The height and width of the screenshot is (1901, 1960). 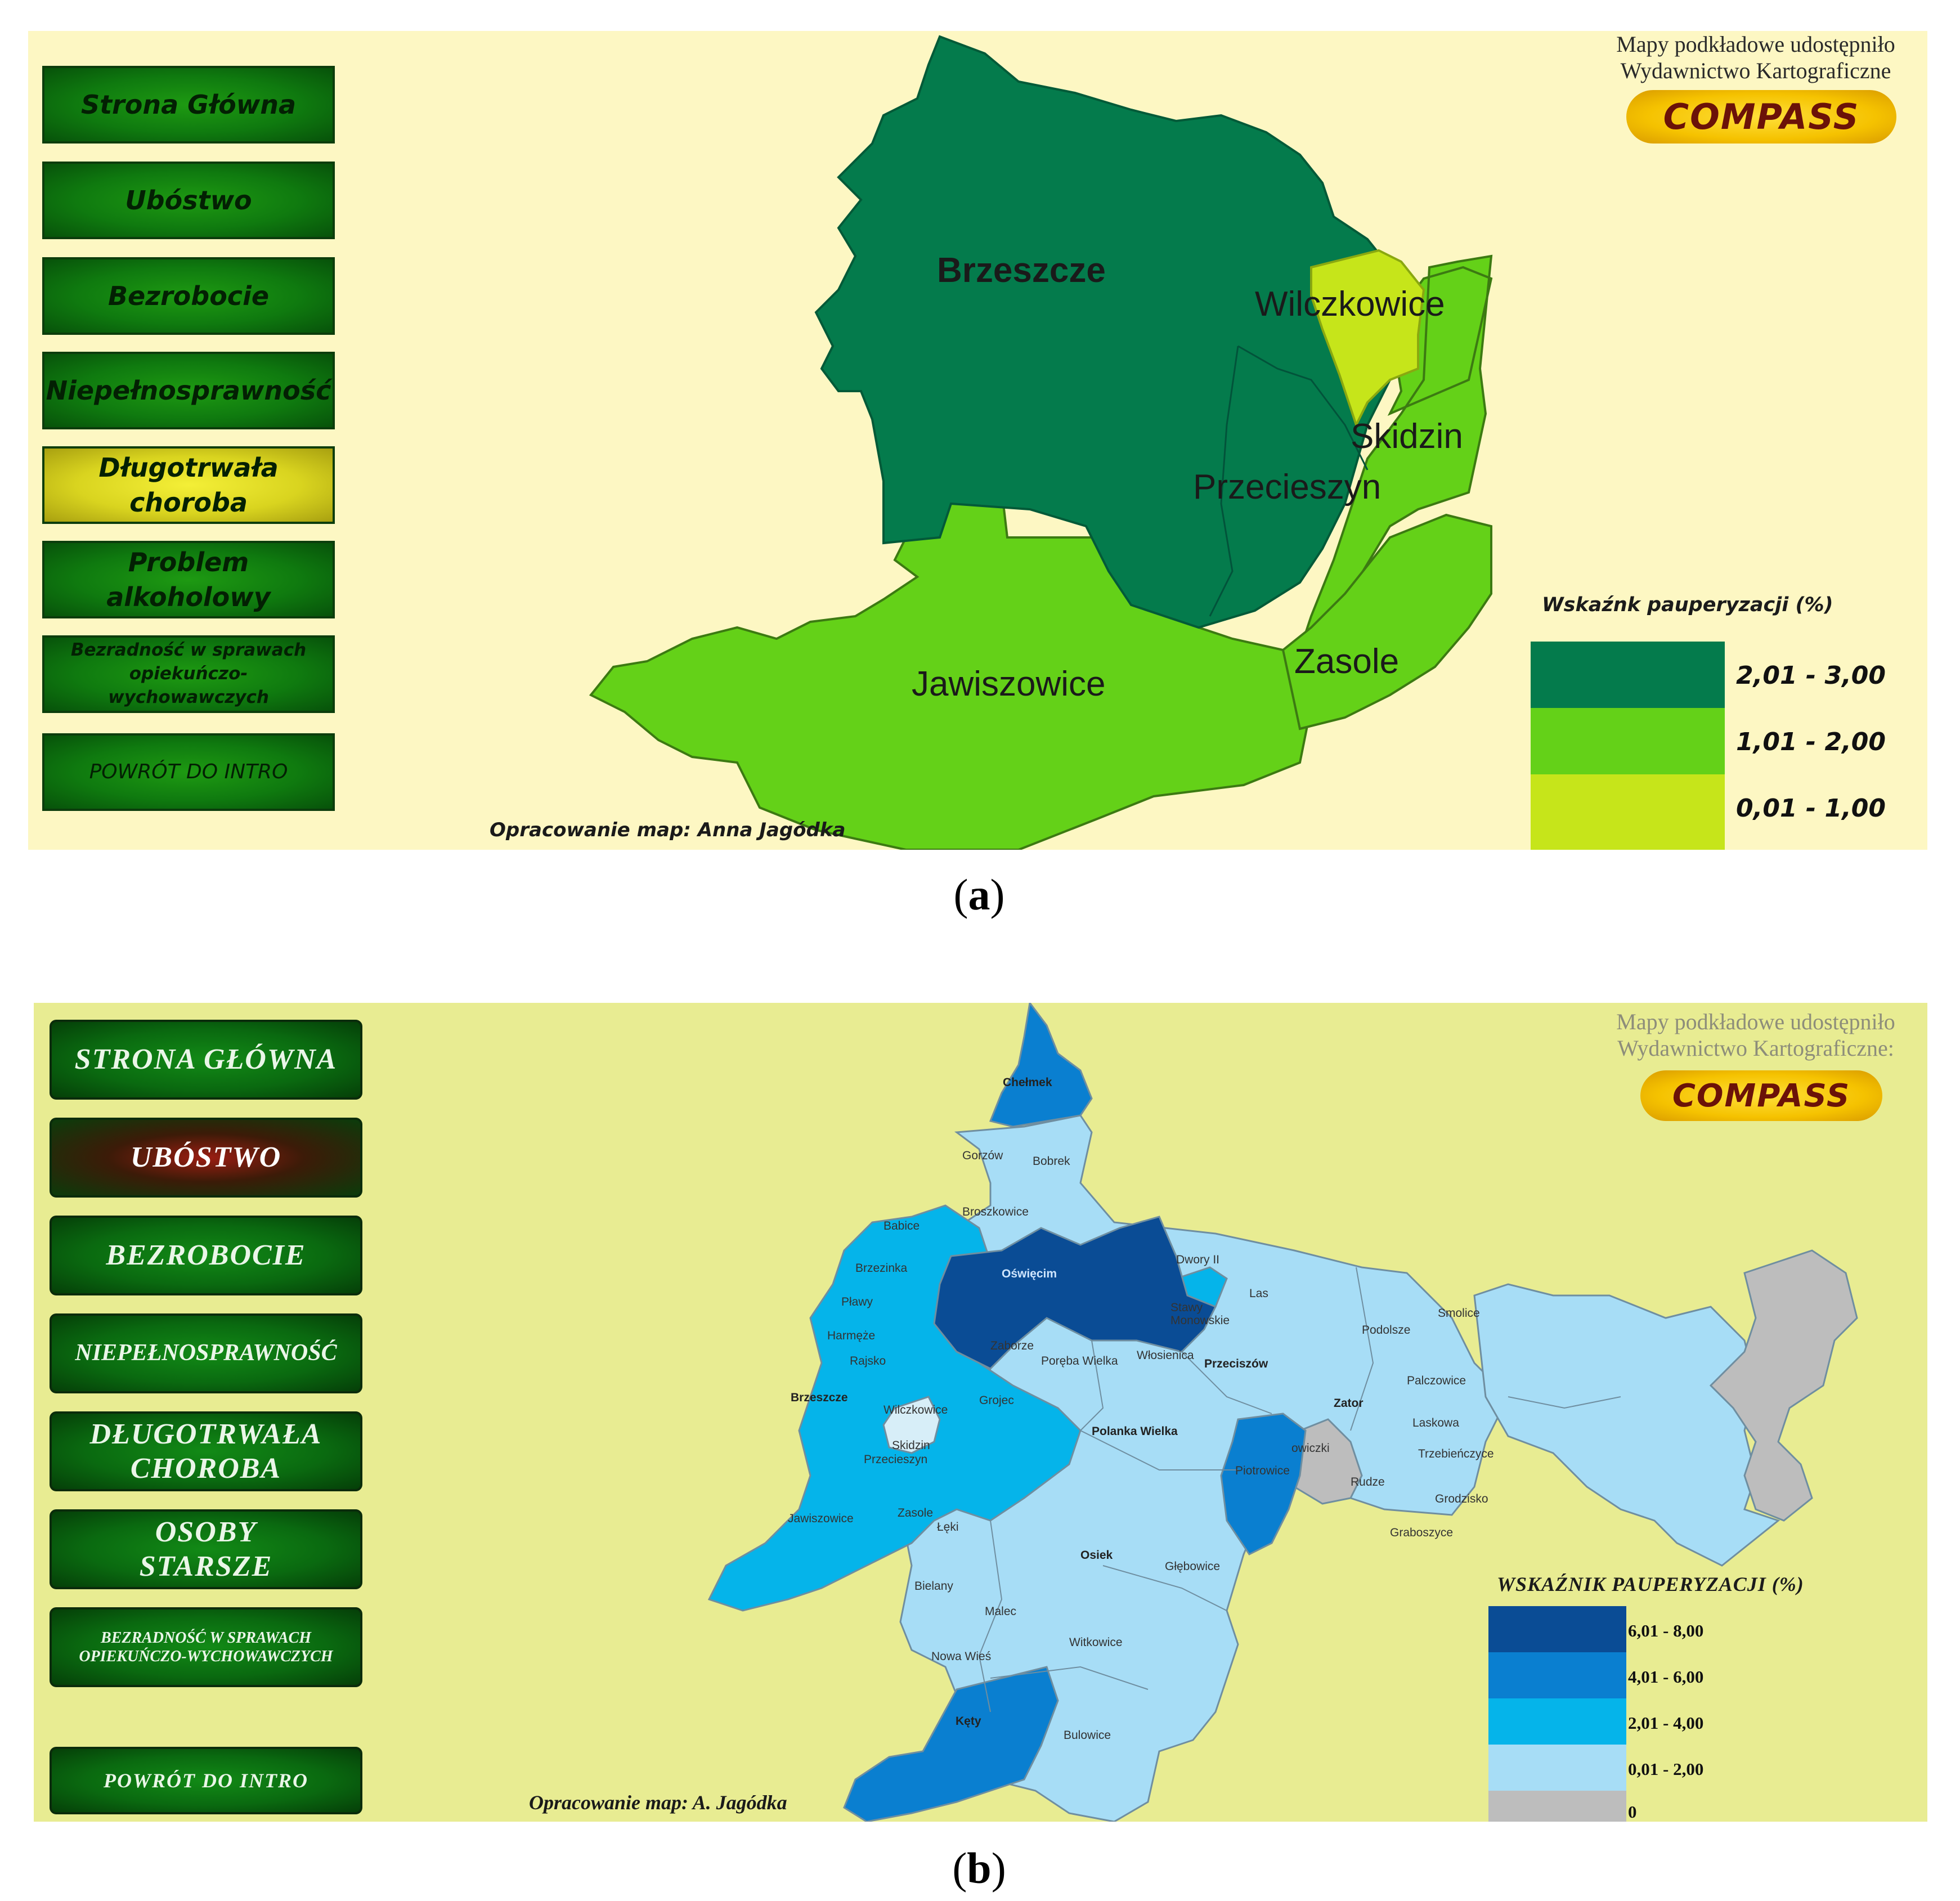 What do you see at coordinates (206, 1353) in the screenshot?
I see `nav-niepelnosprawnosc: NIEPEŁNOSPRAWNOŚĆ` at bounding box center [206, 1353].